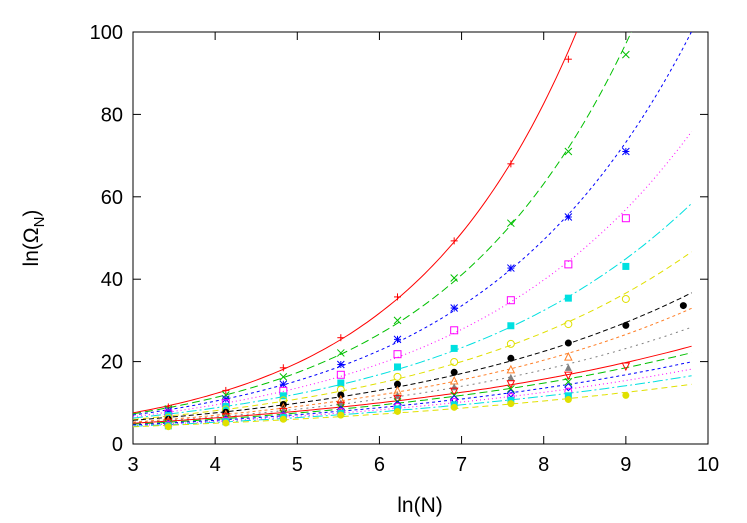 This screenshot has height=523, width=747. What do you see at coordinates (112, 280) in the screenshot?
I see `y-tick-label: 40` at bounding box center [112, 280].